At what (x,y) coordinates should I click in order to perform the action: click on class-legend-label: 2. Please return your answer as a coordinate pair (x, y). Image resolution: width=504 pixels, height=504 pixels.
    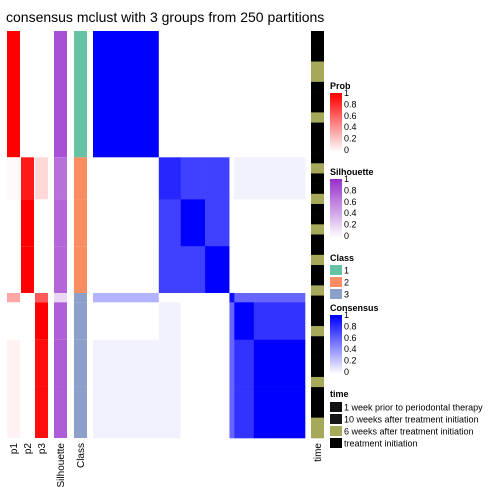
    Looking at the image, I should click on (346, 283).